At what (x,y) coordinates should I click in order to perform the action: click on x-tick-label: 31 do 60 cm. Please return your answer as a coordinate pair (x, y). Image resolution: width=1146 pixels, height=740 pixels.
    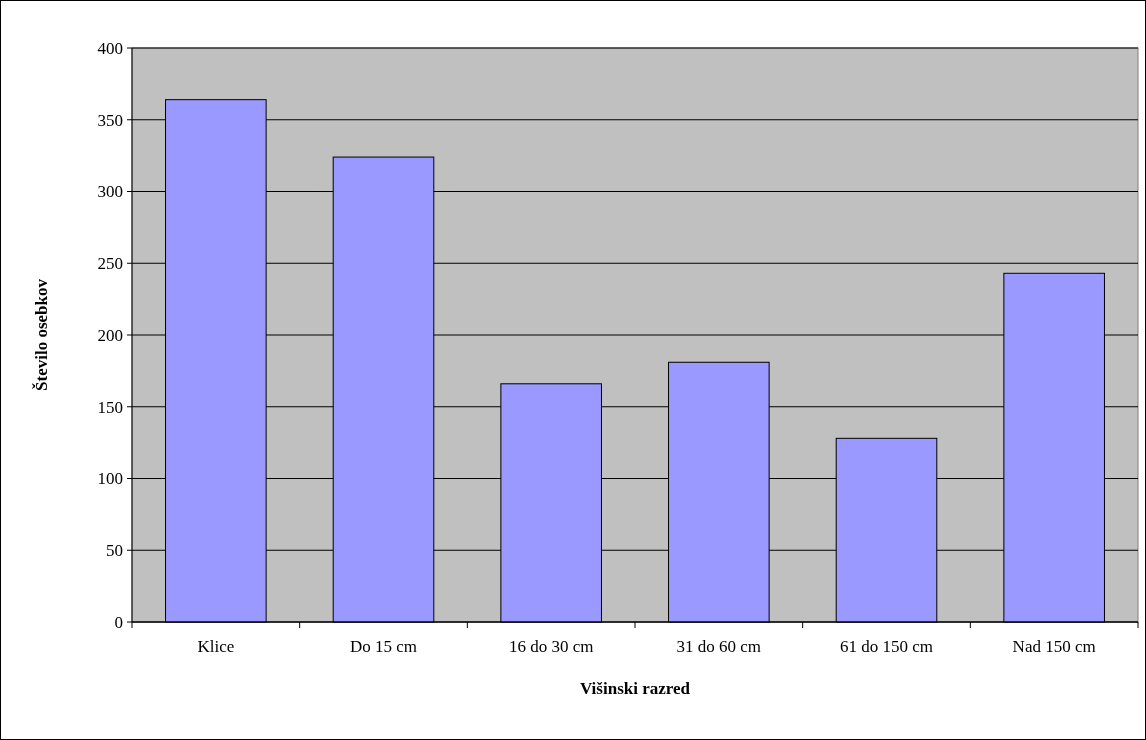
    Looking at the image, I should click on (719, 646).